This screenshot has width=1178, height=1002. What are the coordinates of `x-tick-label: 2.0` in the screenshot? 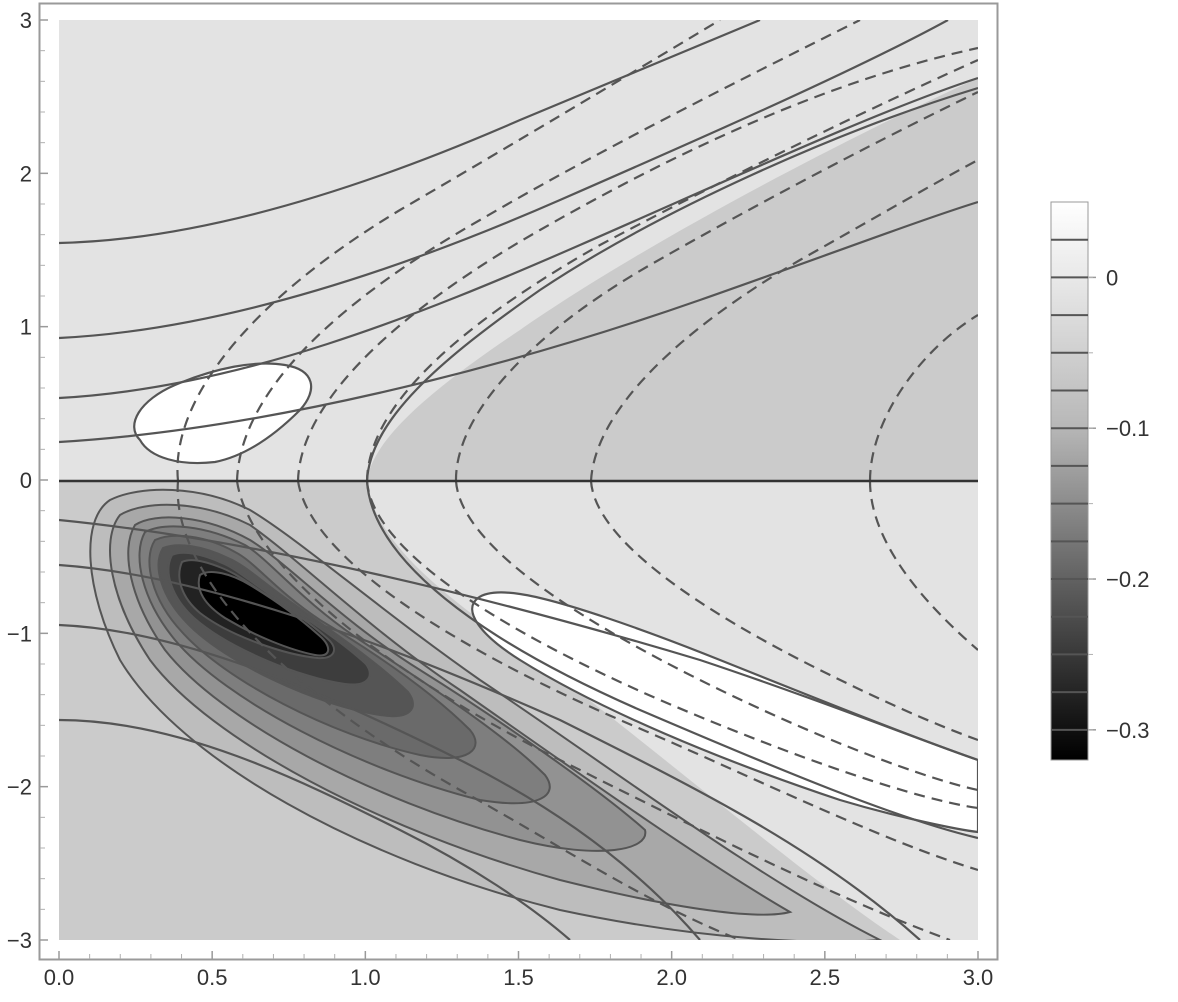 It's located at (671, 977).